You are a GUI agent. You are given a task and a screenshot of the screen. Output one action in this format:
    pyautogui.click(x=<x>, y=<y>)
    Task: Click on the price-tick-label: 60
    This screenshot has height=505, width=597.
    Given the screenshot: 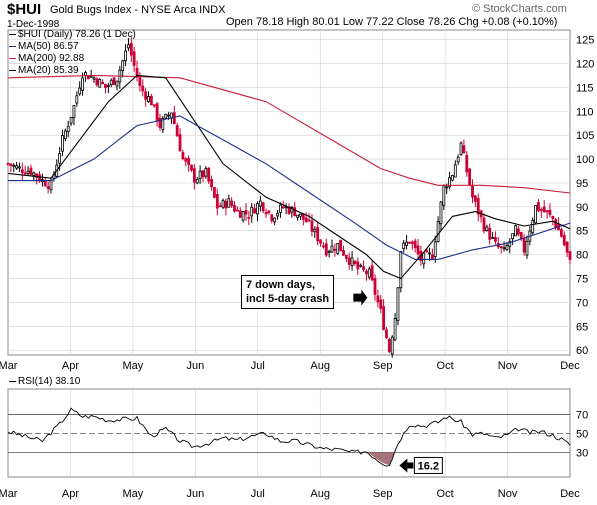 What is the action you would take?
    pyautogui.click(x=582, y=351)
    